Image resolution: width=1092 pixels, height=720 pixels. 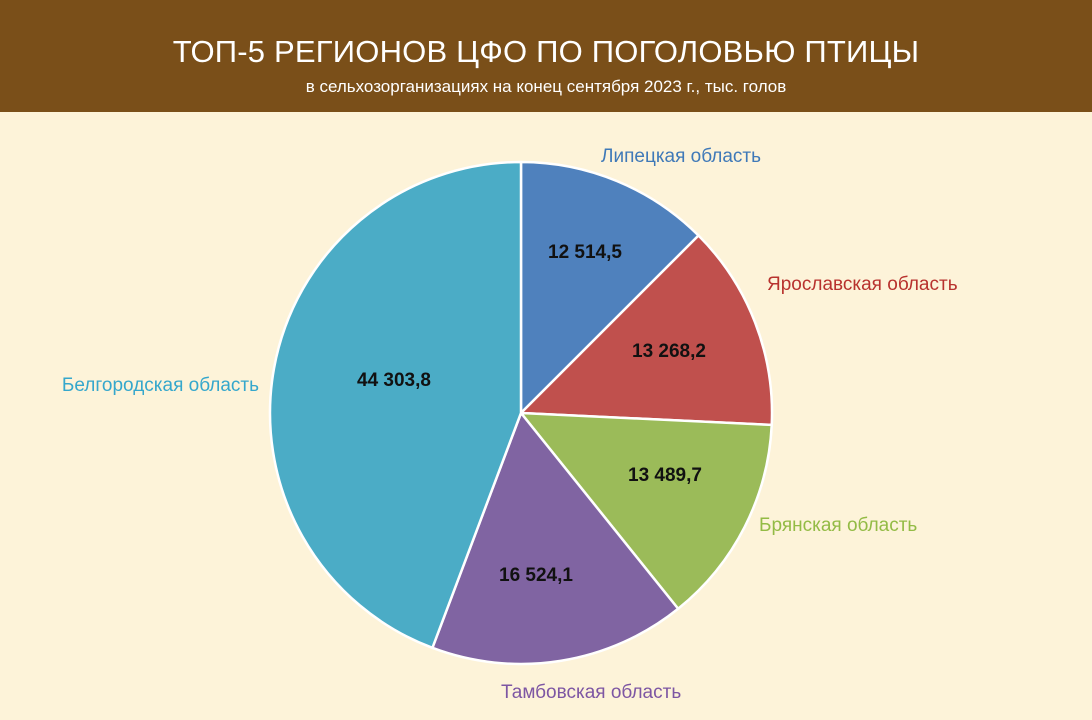 I want to click on value-label-bryansk: 13 489,7, so click(x=665, y=475).